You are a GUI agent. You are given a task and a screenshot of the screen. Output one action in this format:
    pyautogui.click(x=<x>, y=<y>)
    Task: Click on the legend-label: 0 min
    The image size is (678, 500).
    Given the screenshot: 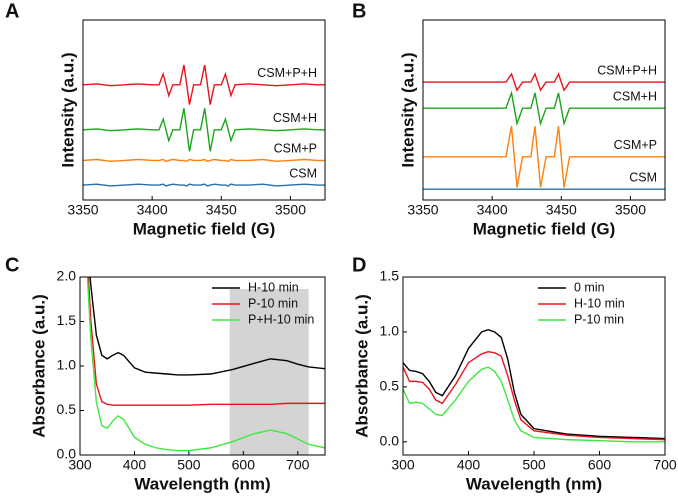 What is the action you would take?
    pyautogui.click(x=589, y=287)
    